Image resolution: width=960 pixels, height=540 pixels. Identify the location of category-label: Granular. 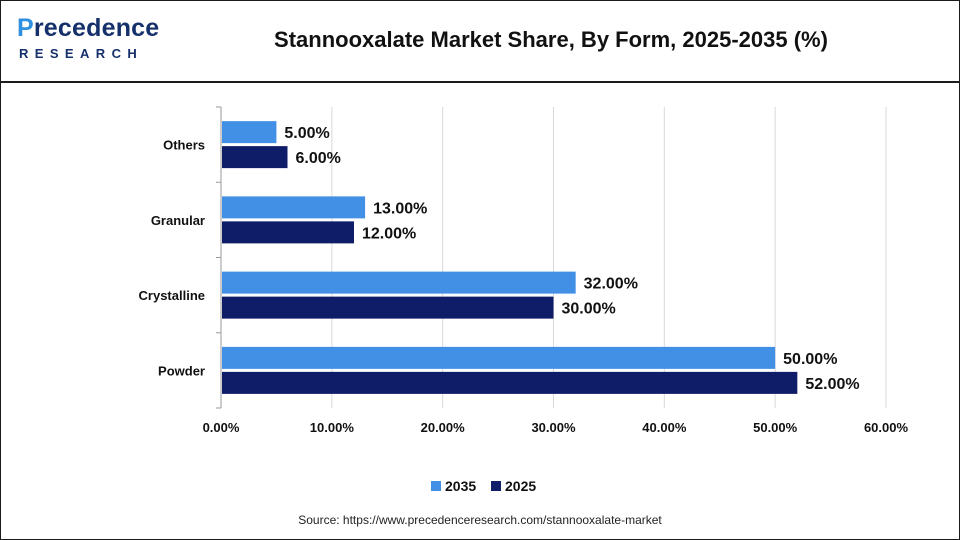
(178, 220).